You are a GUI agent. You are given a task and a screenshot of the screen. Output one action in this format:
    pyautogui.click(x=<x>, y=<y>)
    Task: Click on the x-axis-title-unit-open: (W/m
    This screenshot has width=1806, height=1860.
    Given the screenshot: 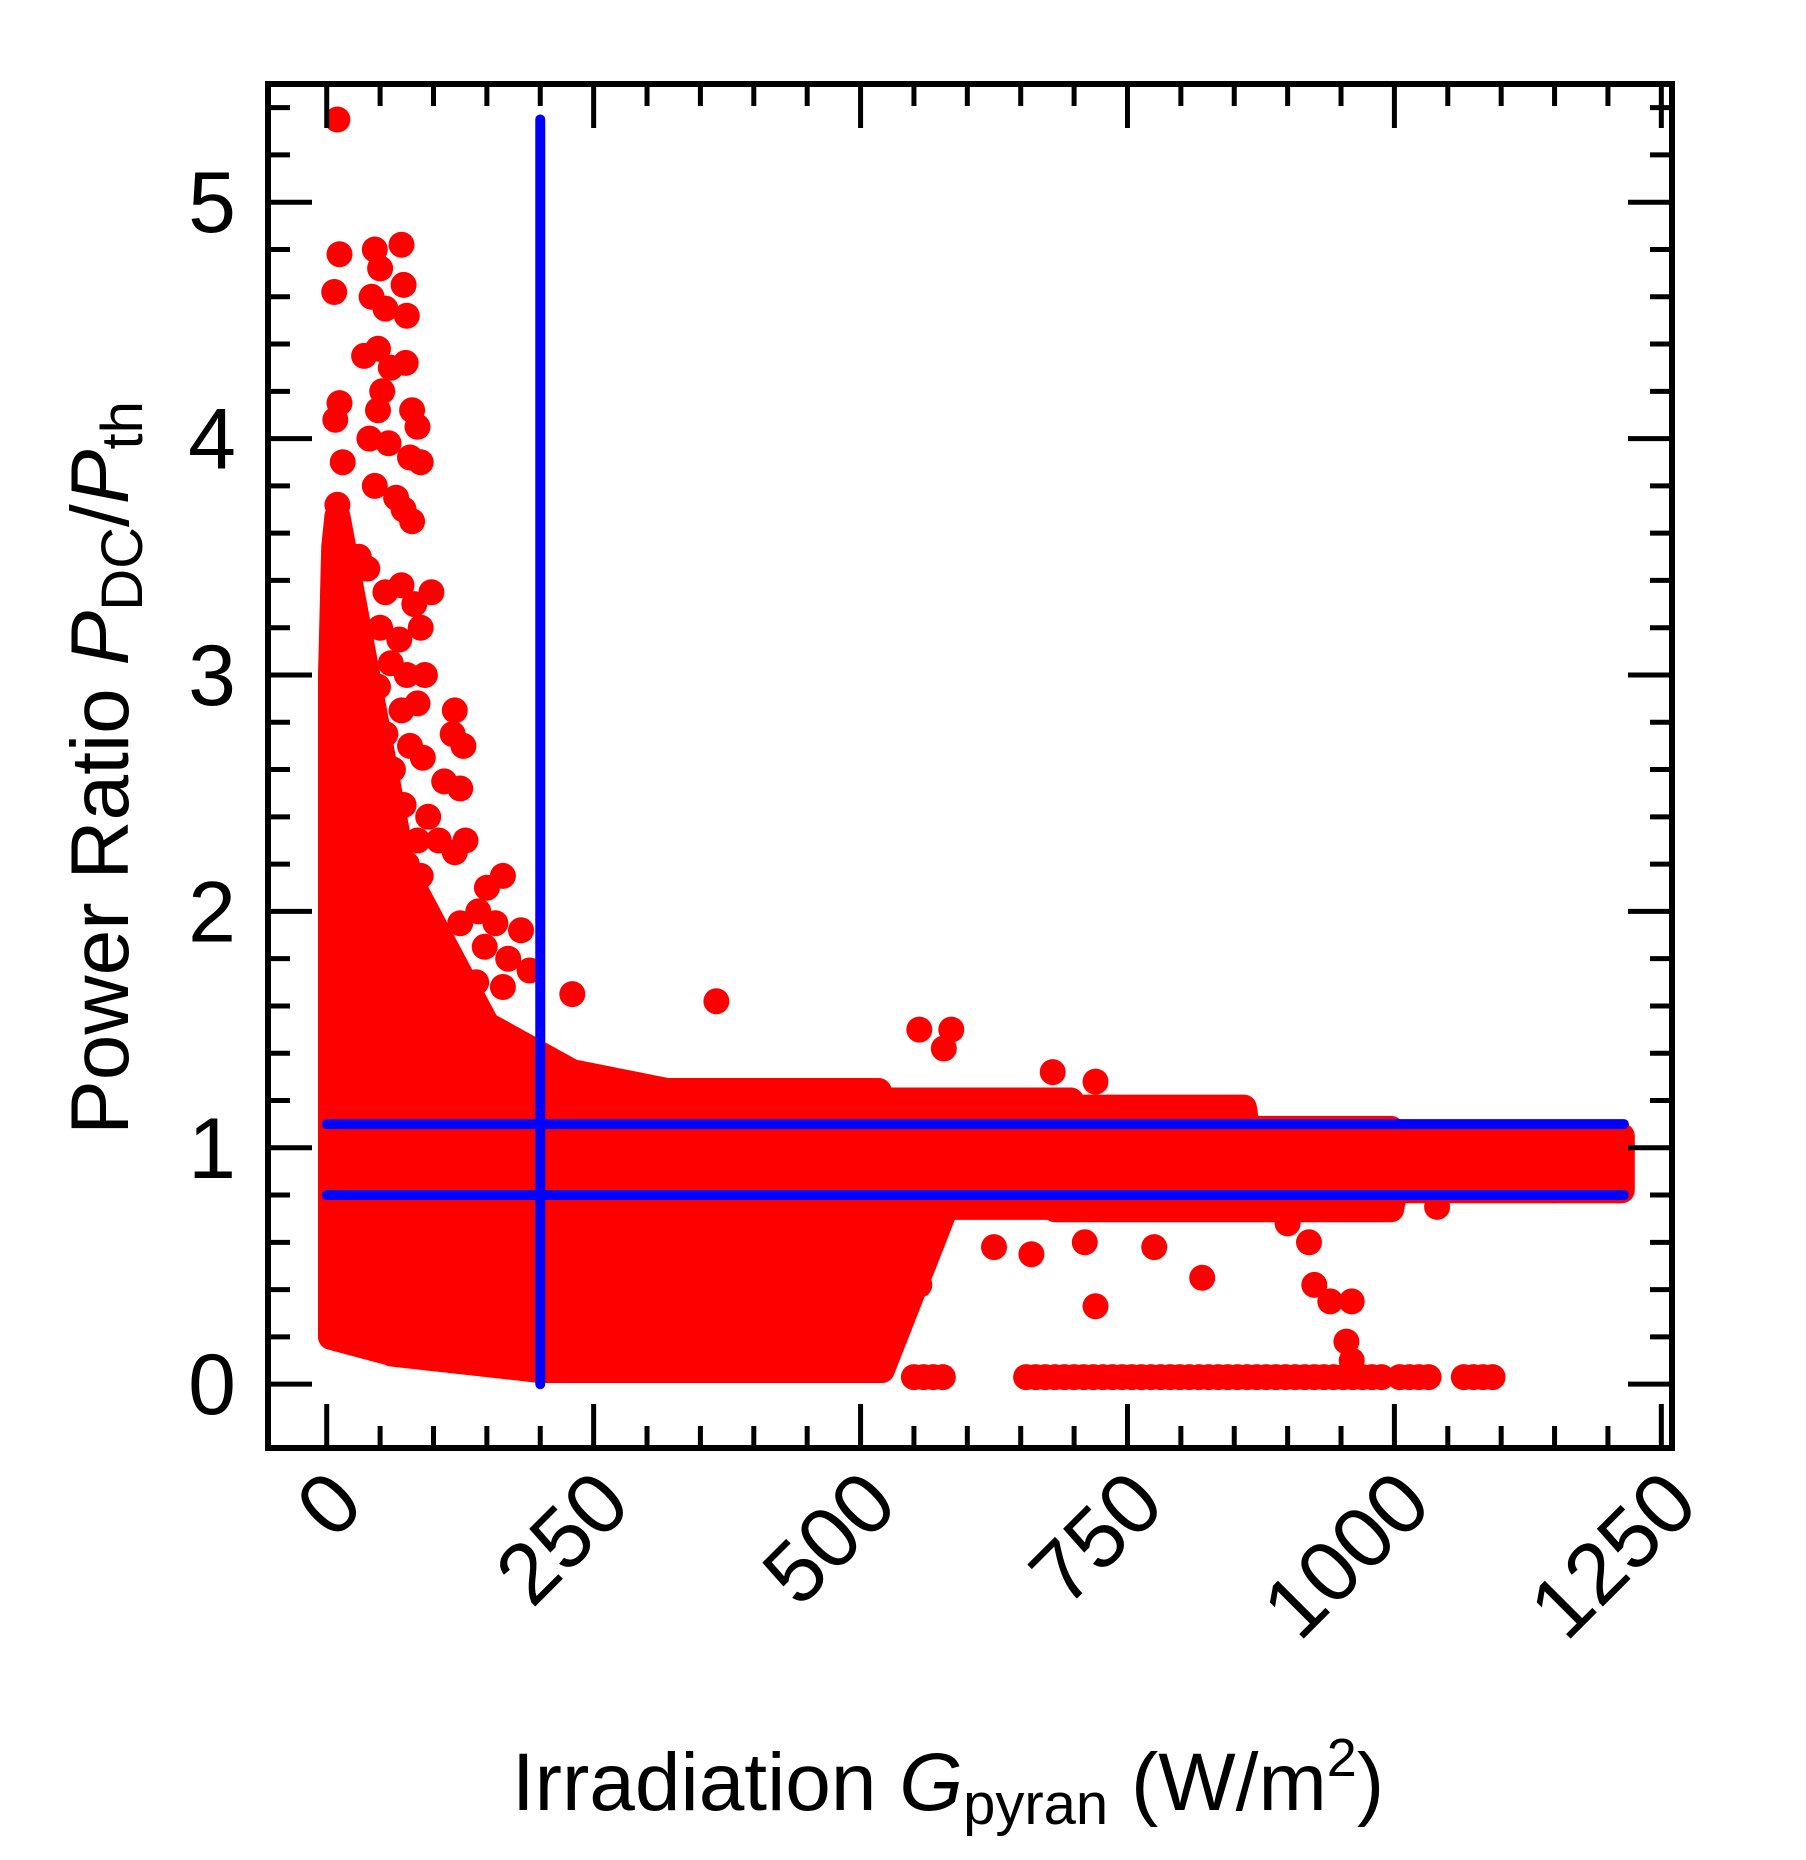 What is the action you would take?
    pyautogui.click(x=1217, y=1782)
    